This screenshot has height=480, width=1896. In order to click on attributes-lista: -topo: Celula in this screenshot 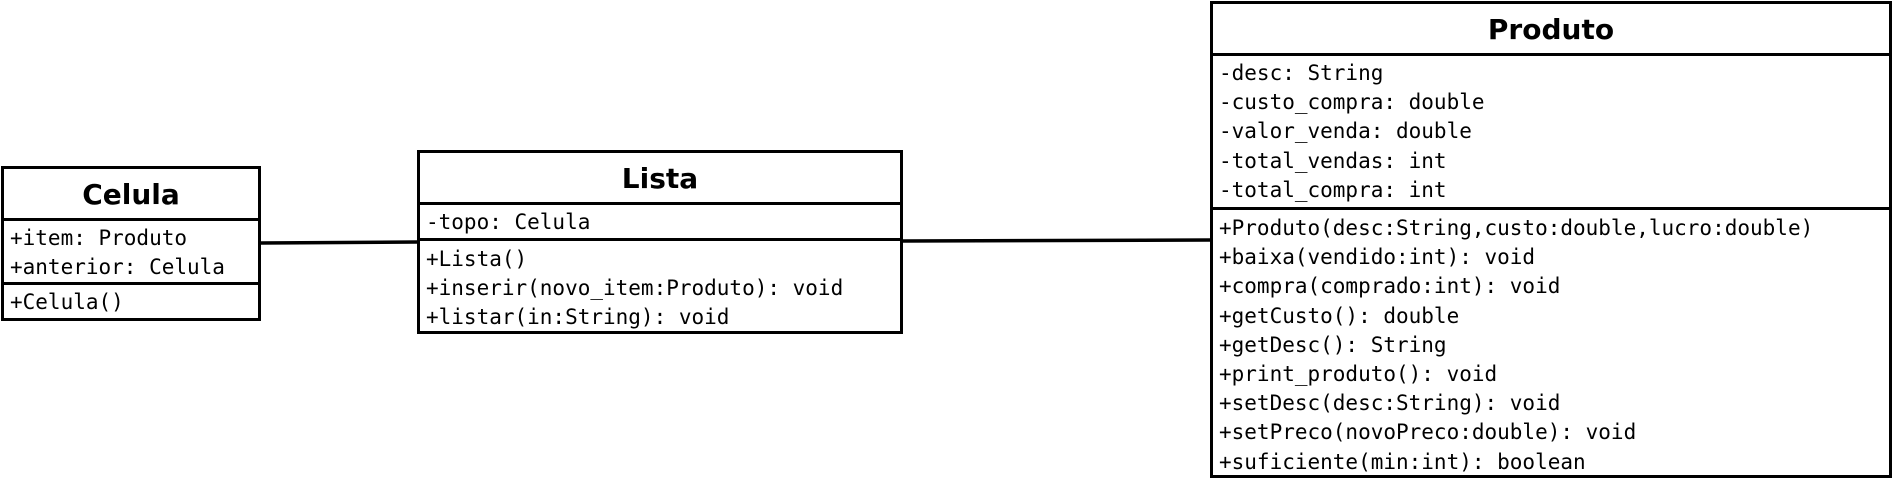, I will do `click(660, 223)`.